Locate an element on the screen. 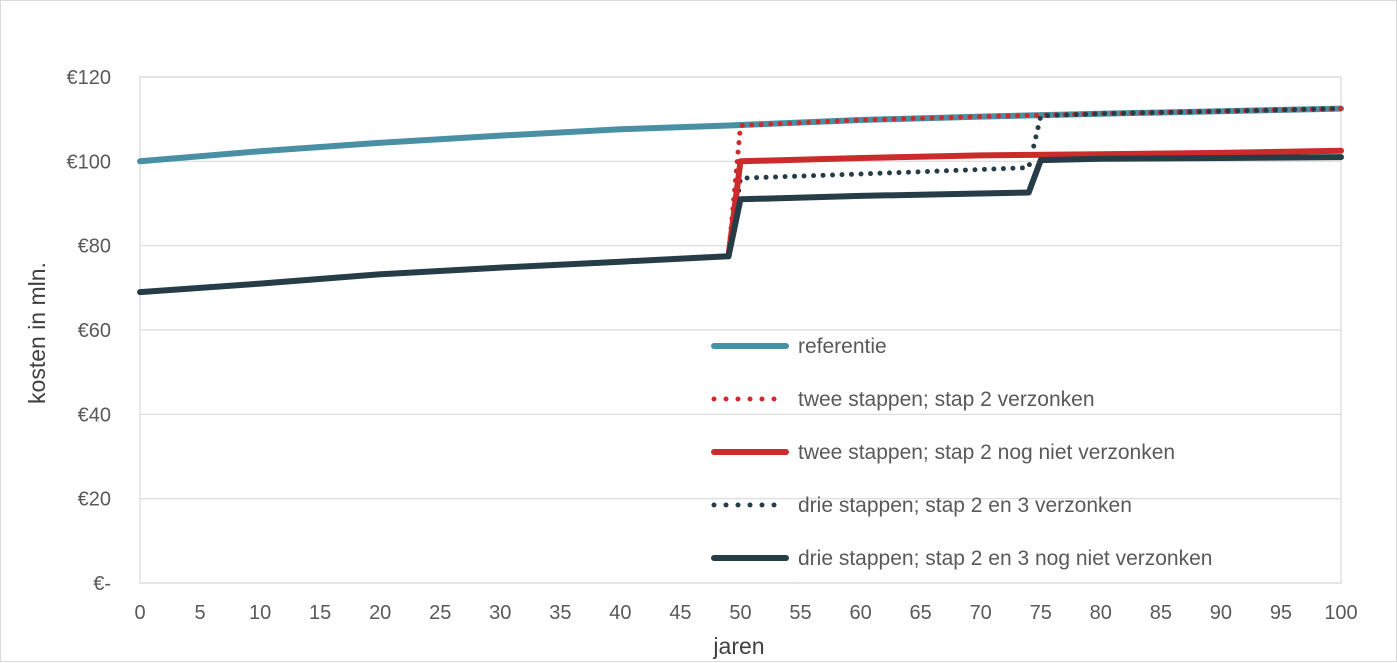 This screenshot has height=663, width=1397. y-tick-label: €120 is located at coordinates (89, 78).